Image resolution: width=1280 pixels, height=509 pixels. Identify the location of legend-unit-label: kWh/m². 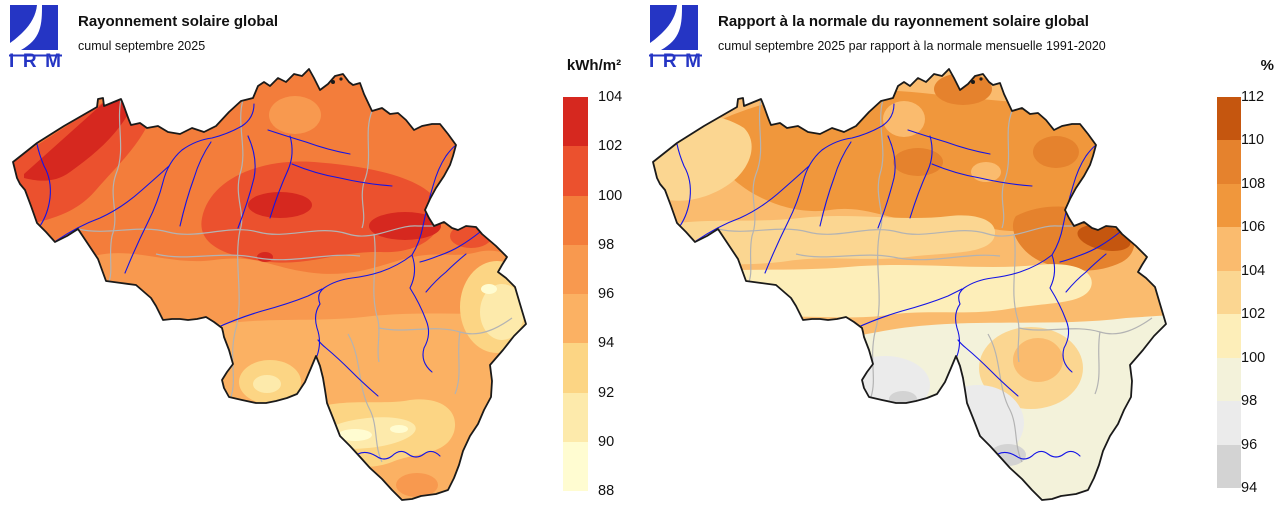
(594, 65).